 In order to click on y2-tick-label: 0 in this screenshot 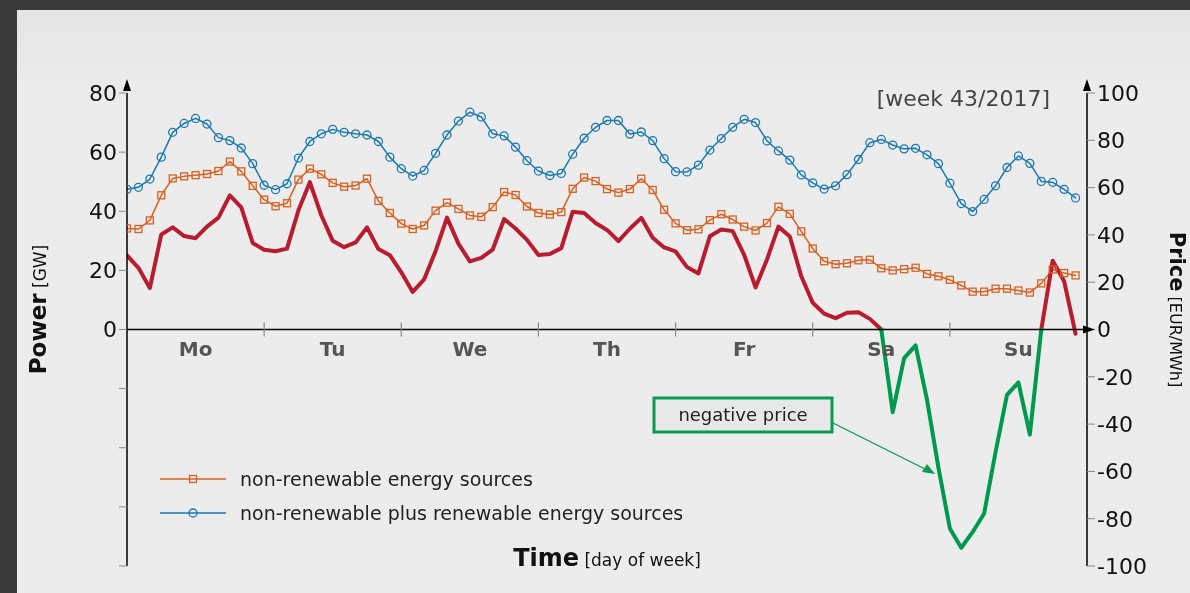, I will do `click(1104, 330)`.